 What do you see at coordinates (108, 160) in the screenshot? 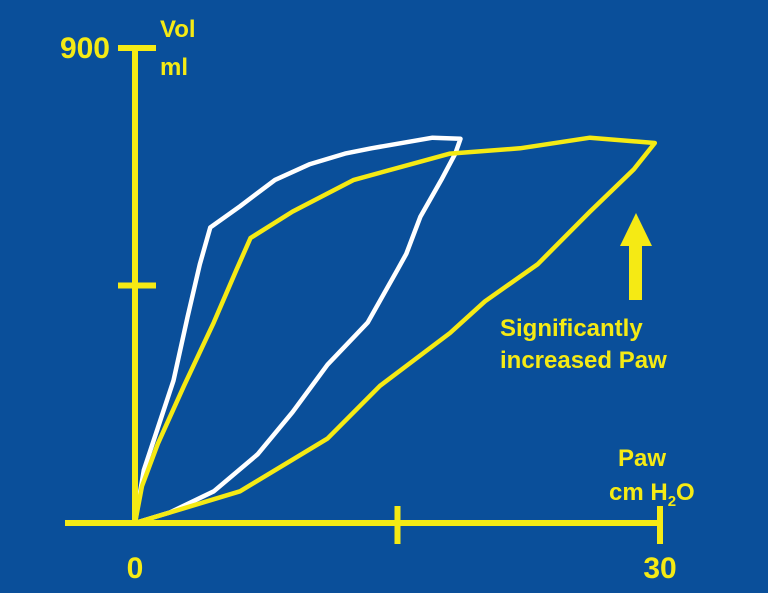
I see `y-ticks: 900` at bounding box center [108, 160].